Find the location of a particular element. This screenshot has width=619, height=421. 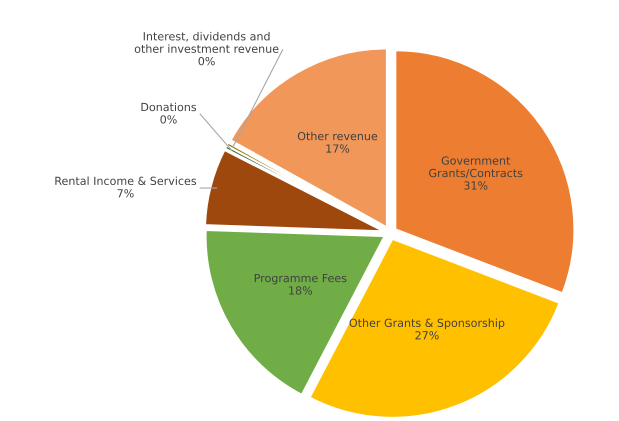

data-label: 18% is located at coordinates (300, 290).